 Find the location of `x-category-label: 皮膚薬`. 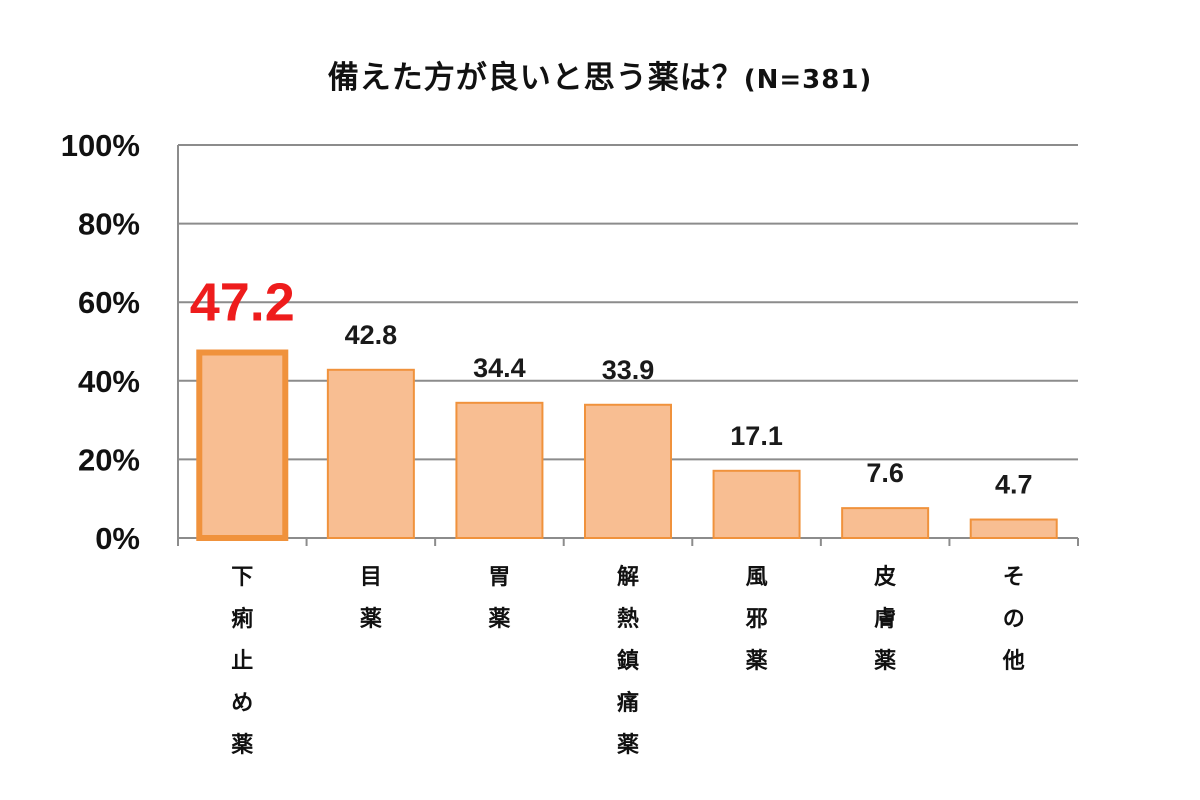

x-category-label: 皮膚薬 is located at coordinates (885, 619).